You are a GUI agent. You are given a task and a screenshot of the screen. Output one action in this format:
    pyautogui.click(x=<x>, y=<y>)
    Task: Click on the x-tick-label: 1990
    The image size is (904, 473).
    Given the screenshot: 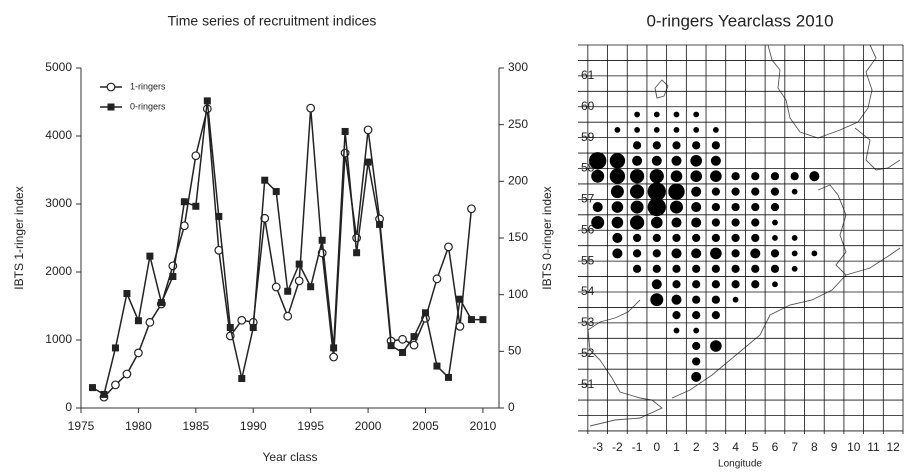 What is the action you would take?
    pyautogui.click(x=253, y=426)
    